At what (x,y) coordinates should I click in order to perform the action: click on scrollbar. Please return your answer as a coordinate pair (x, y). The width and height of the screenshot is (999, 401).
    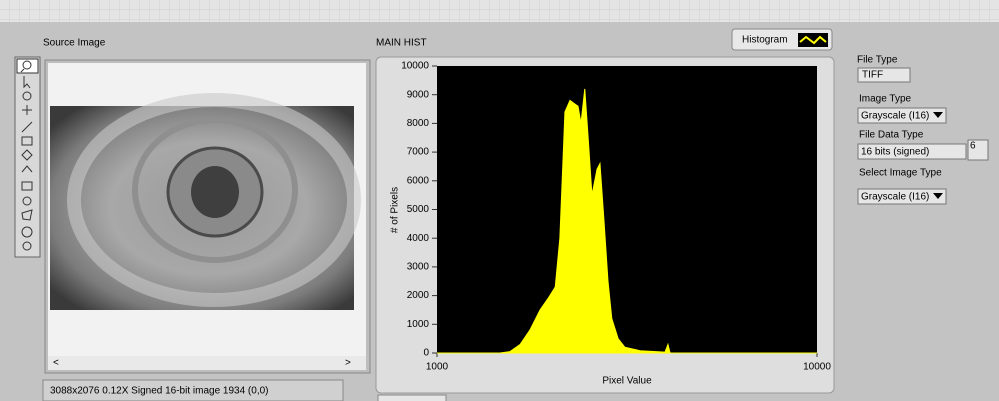
    Looking at the image, I should click on (207, 363).